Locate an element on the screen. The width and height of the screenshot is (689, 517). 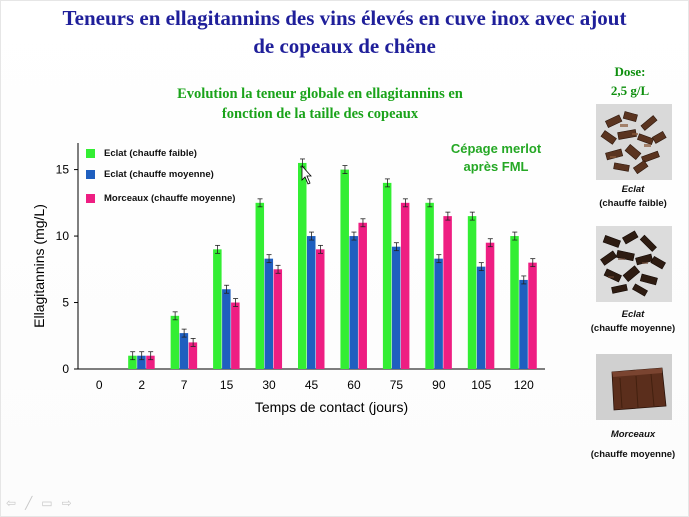
legend-item-2: Morceaux (chauffe moyenne) is located at coordinates (160, 198).